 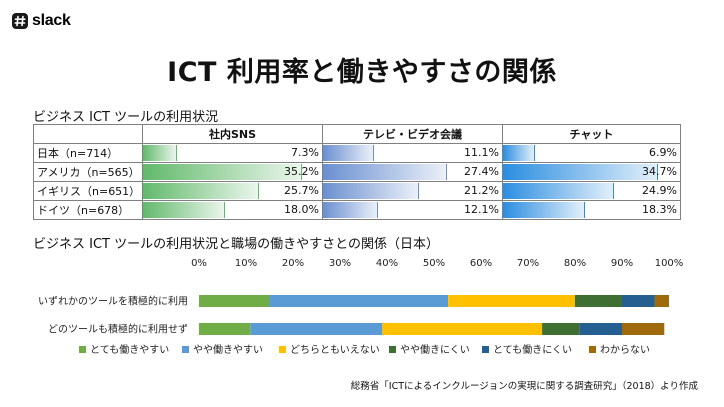 What do you see at coordinates (340, 263) in the screenshot?
I see `x-tick-label: 30%` at bounding box center [340, 263].